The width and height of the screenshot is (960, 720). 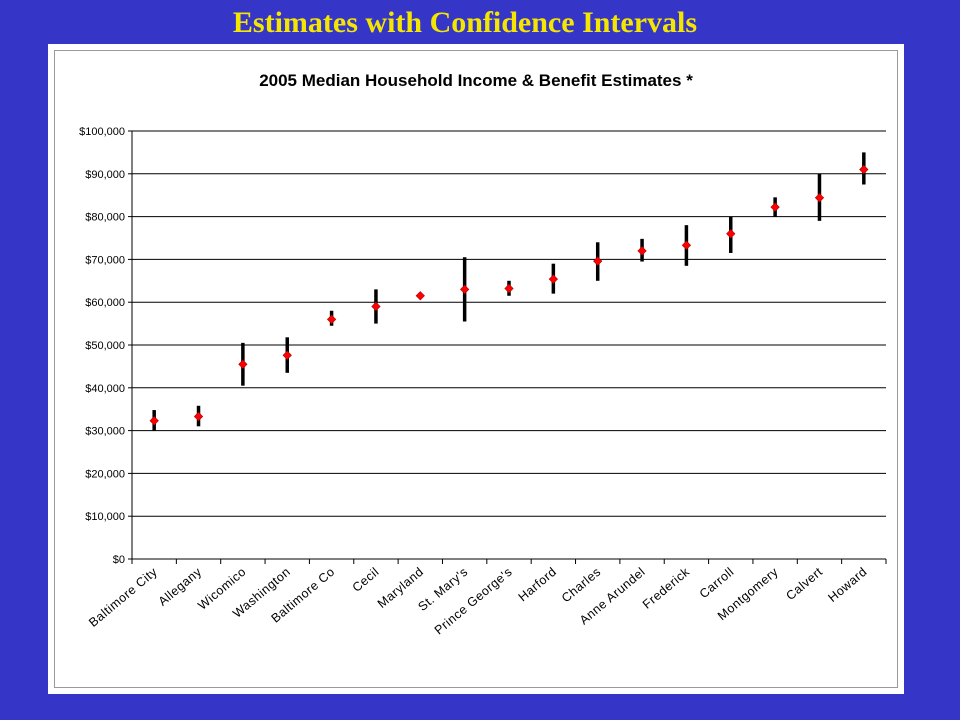 I want to click on x-tick-label: Cecil, so click(x=366, y=580).